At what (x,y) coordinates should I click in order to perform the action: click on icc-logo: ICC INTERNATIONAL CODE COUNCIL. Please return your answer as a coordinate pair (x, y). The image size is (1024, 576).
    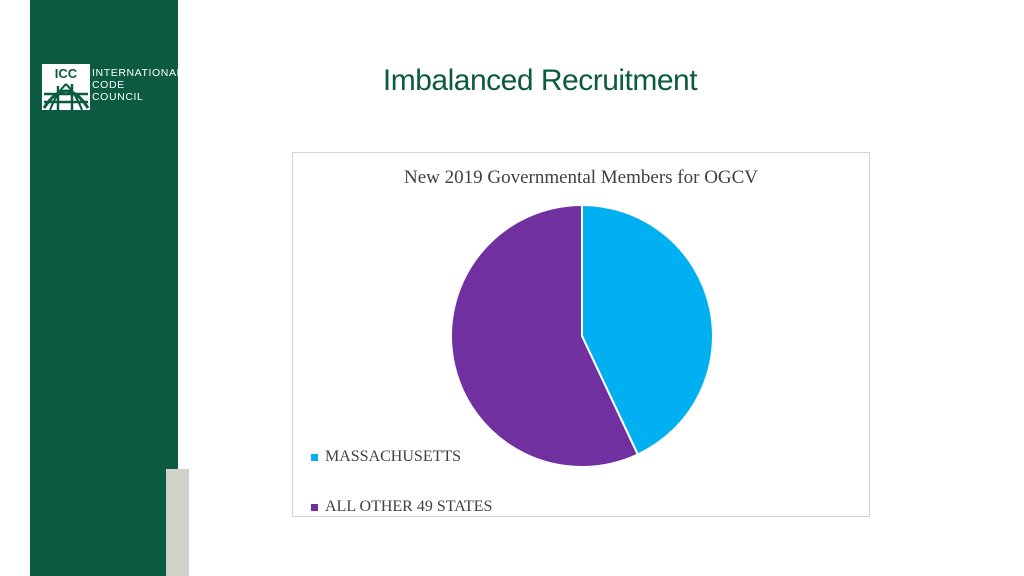
    Looking at the image, I should click on (112, 88).